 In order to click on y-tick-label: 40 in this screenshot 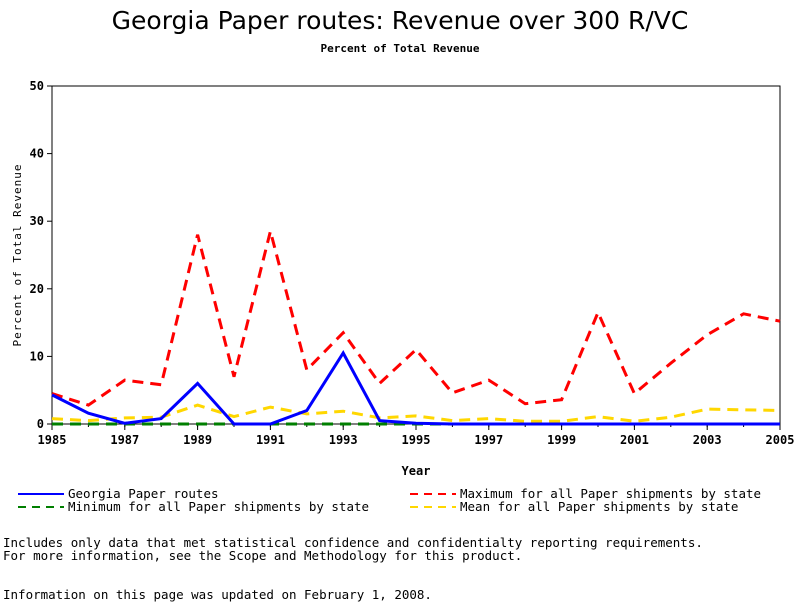, I will do `click(37, 154)`.